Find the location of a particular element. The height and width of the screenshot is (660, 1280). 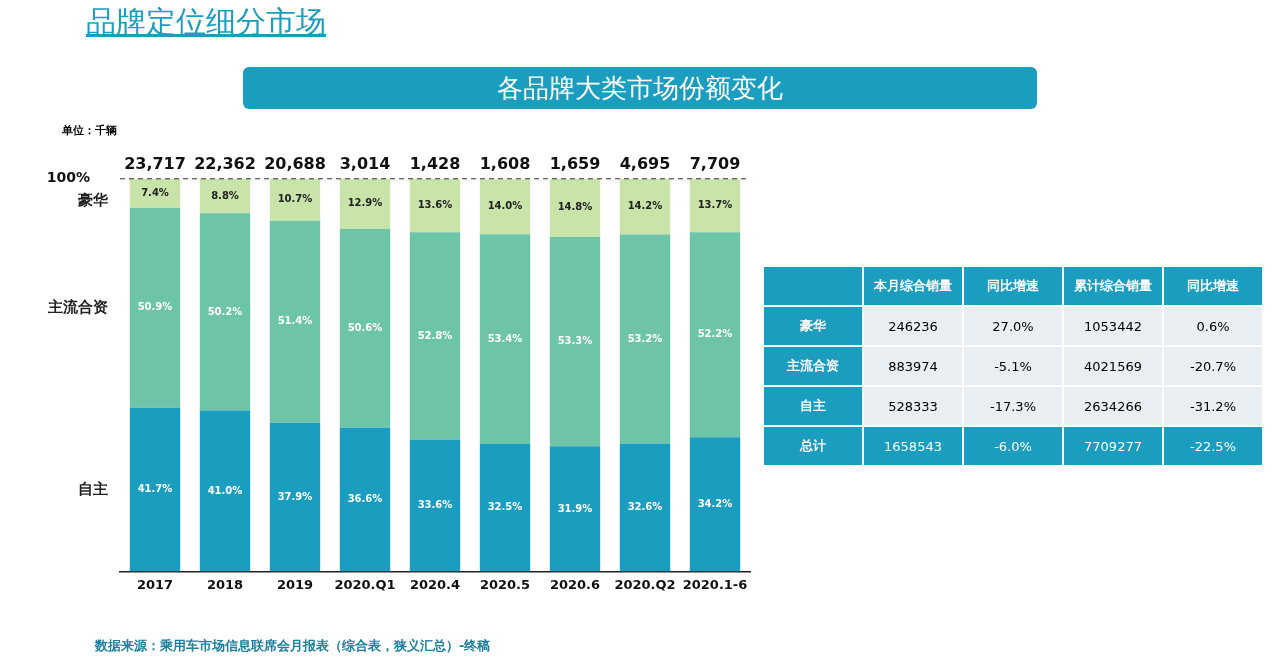

series-label: 豪华 is located at coordinates (93, 200).